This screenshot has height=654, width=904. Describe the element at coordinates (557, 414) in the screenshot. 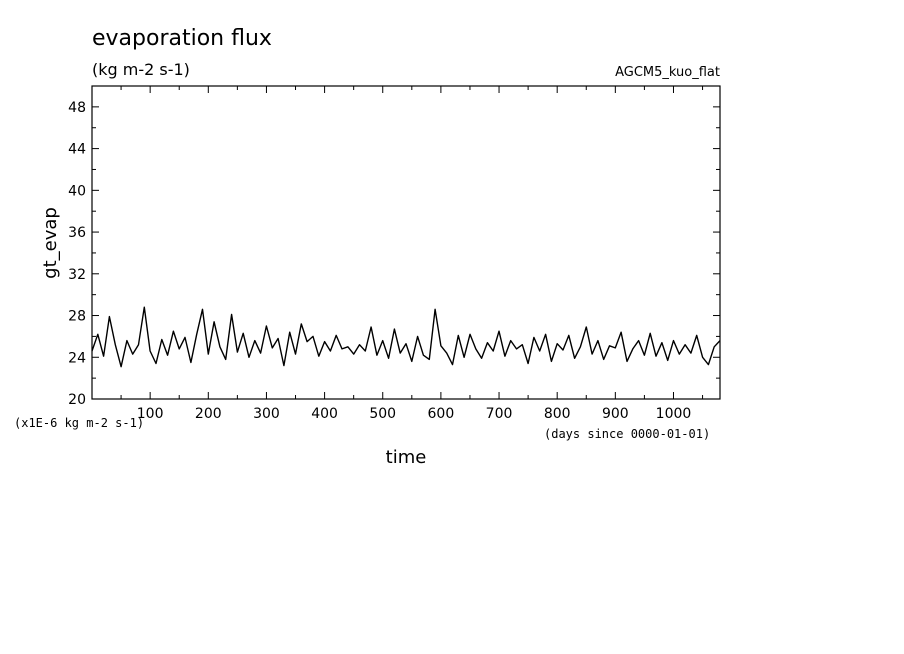

I see `x-tick-label: 800` at that location.